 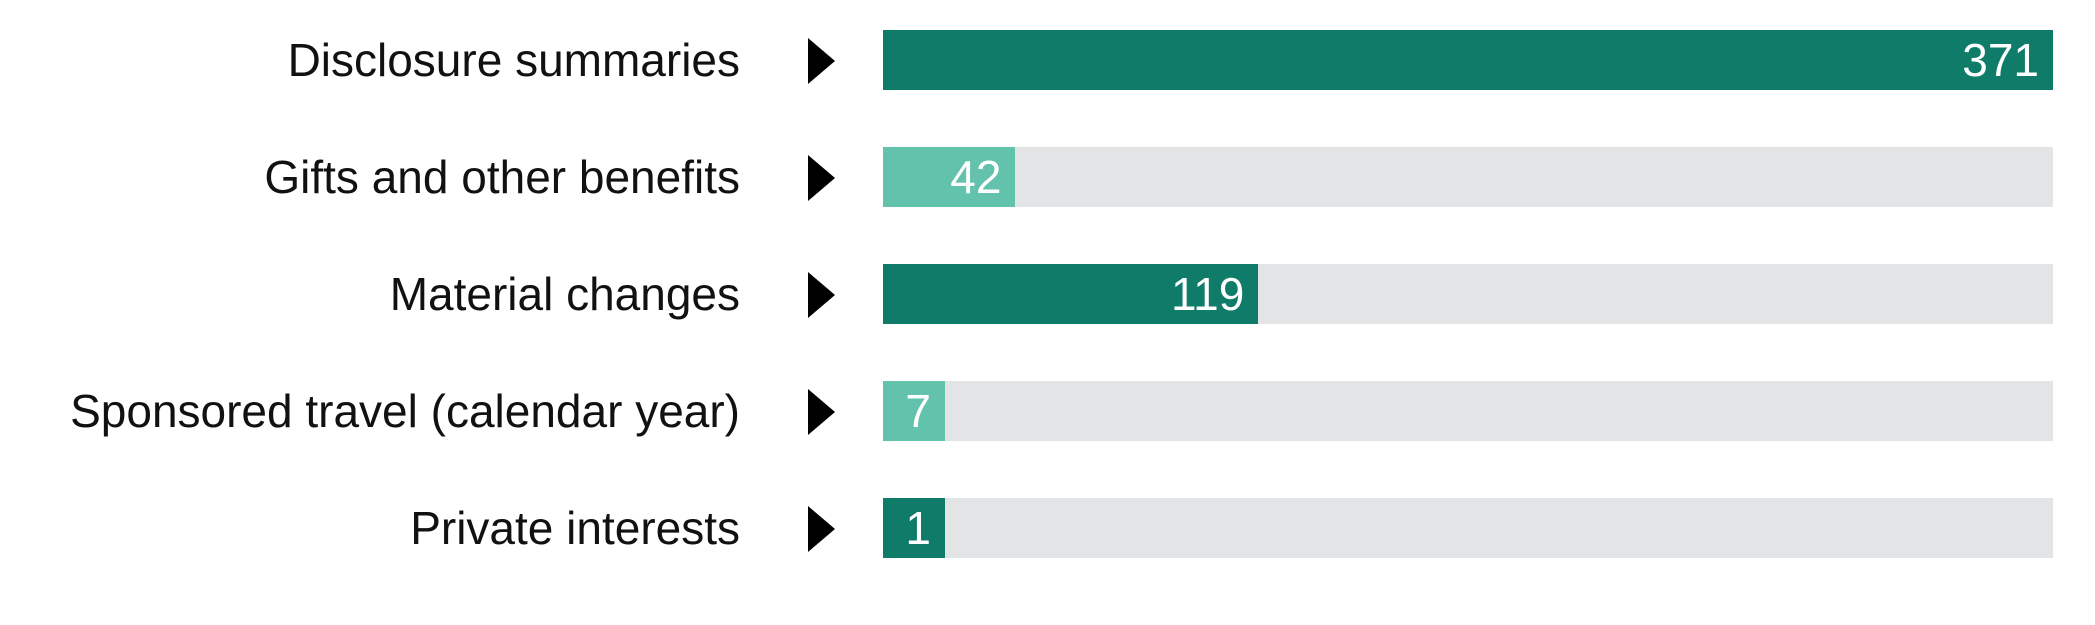 What do you see at coordinates (1207, 294) in the screenshot?
I see `bar-value-label: 119` at bounding box center [1207, 294].